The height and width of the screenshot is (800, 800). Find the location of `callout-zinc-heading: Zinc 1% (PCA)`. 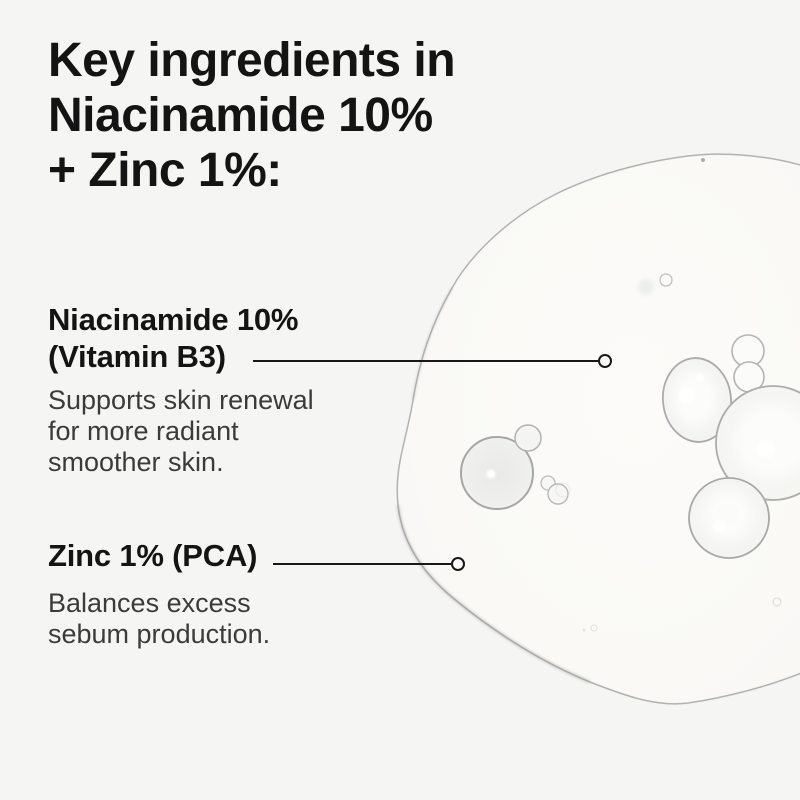

callout-zinc-heading: Zinc 1% (PCA) is located at coordinates (159, 555).